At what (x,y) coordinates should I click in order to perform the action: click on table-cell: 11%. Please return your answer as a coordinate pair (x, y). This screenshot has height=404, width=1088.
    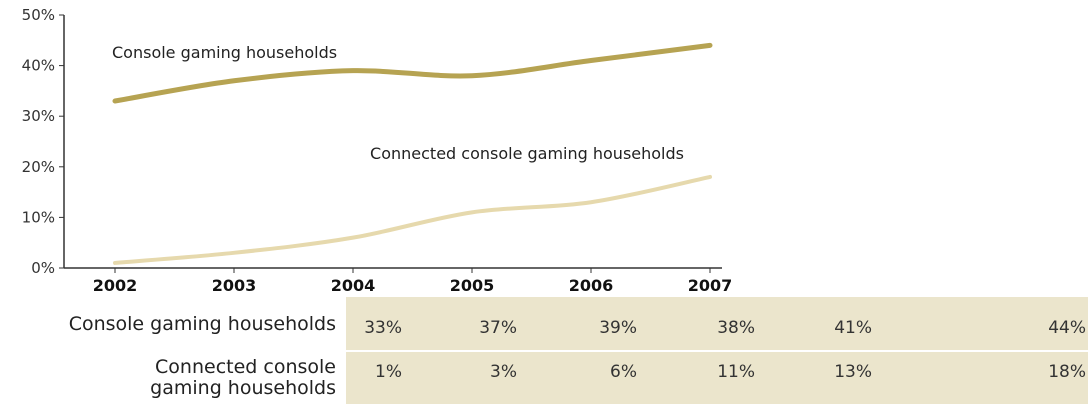
    Looking at the image, I should click on (736, 372).